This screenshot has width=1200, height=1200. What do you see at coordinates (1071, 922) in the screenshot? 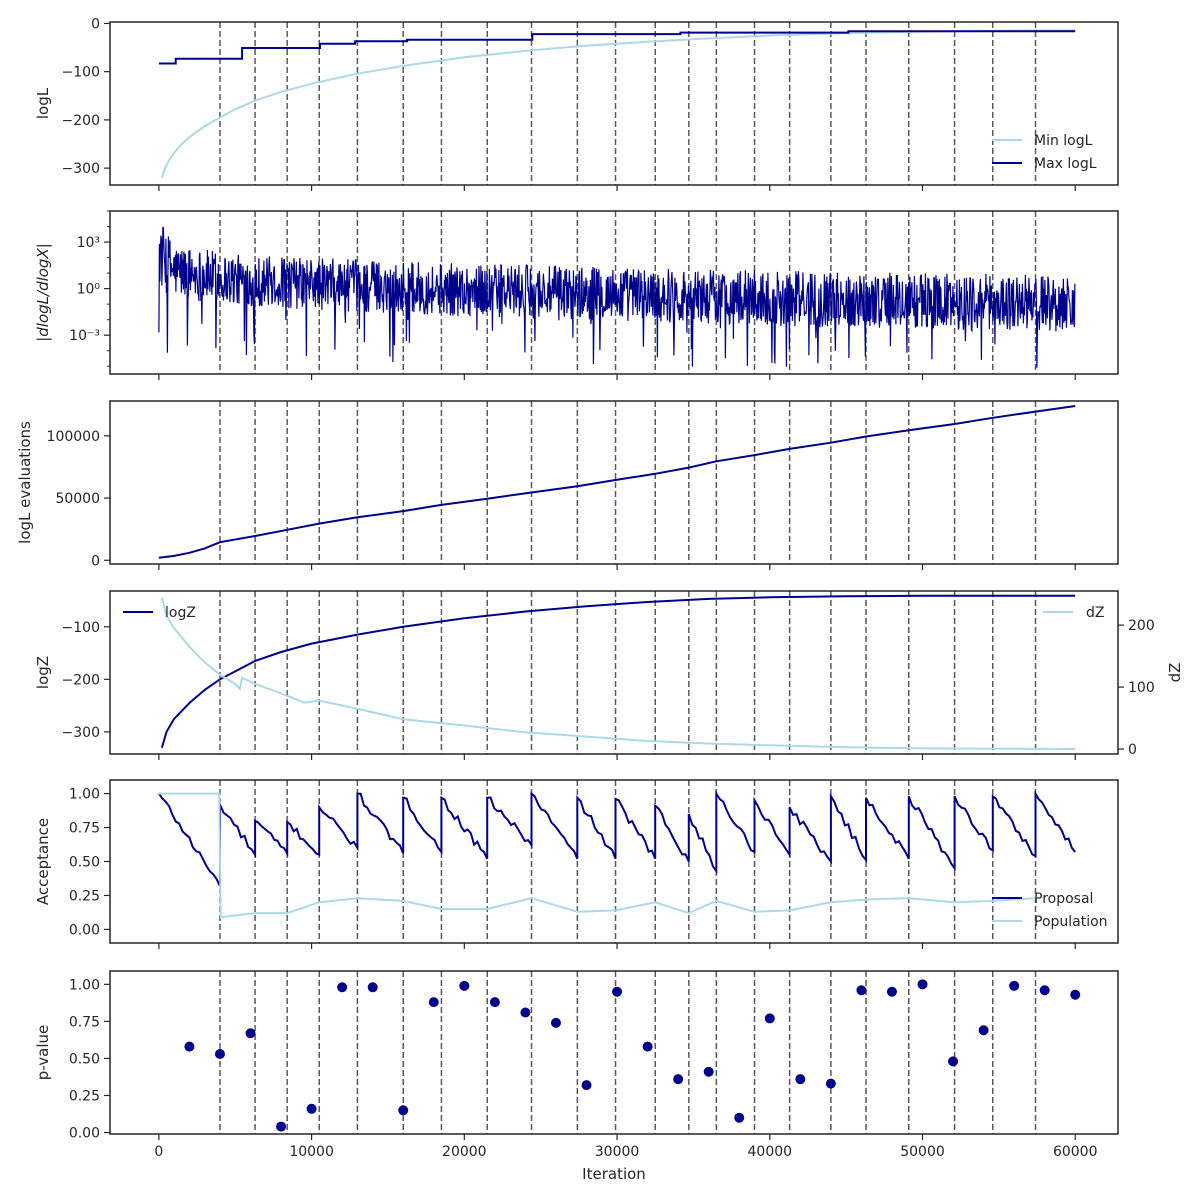
I see `legend-label: Population` at bounding box center [1071, 922].